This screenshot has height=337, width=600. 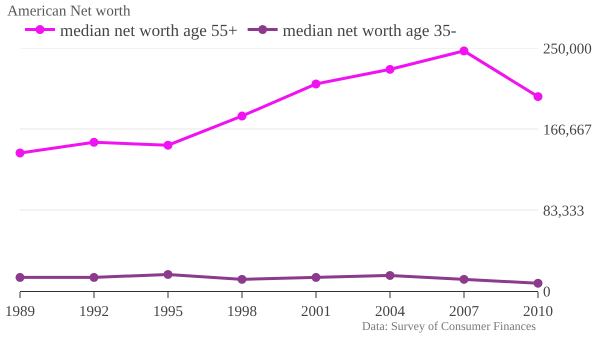 I want to click on chart-title: American Net worth, so click(x=69, y=12).